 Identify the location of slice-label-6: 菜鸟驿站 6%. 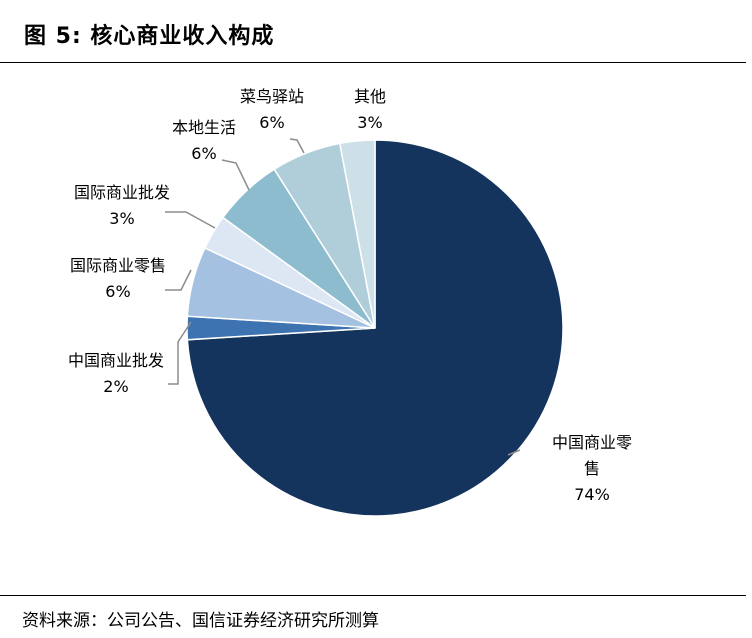
(272, 109).